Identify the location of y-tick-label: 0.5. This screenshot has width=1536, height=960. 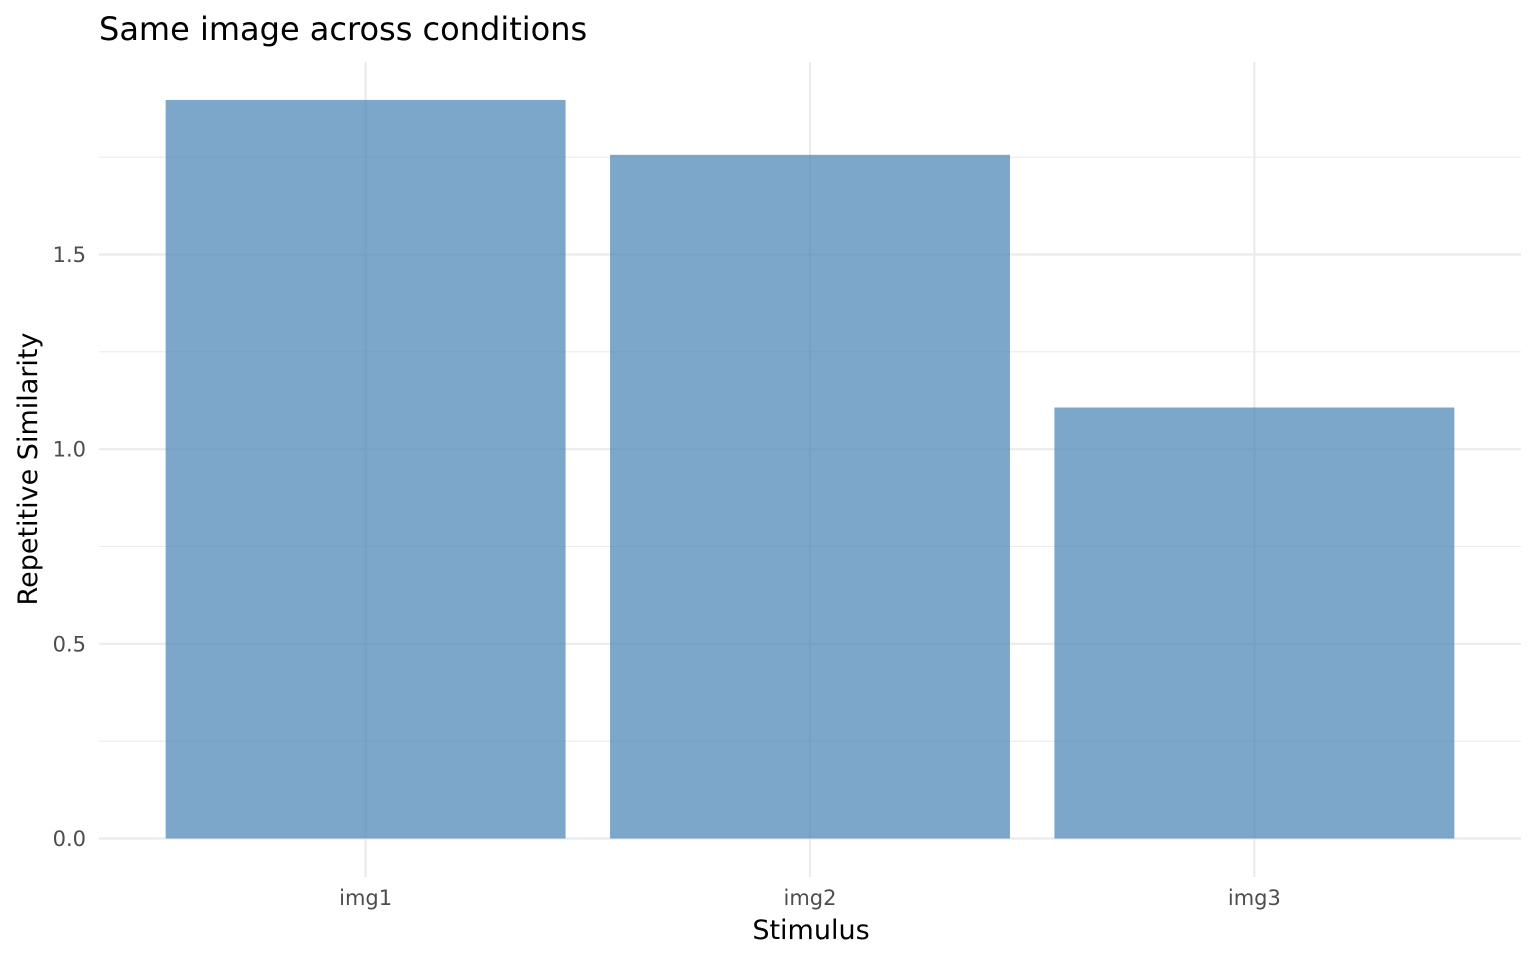
(69, 644).